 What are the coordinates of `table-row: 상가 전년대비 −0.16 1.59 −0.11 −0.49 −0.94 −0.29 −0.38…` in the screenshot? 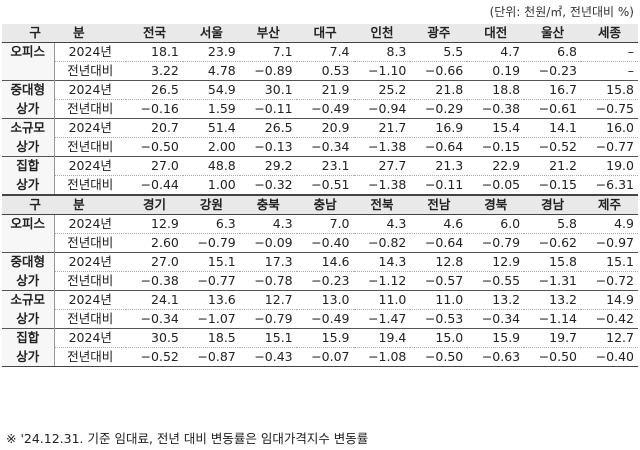 It's located at (320, 109).